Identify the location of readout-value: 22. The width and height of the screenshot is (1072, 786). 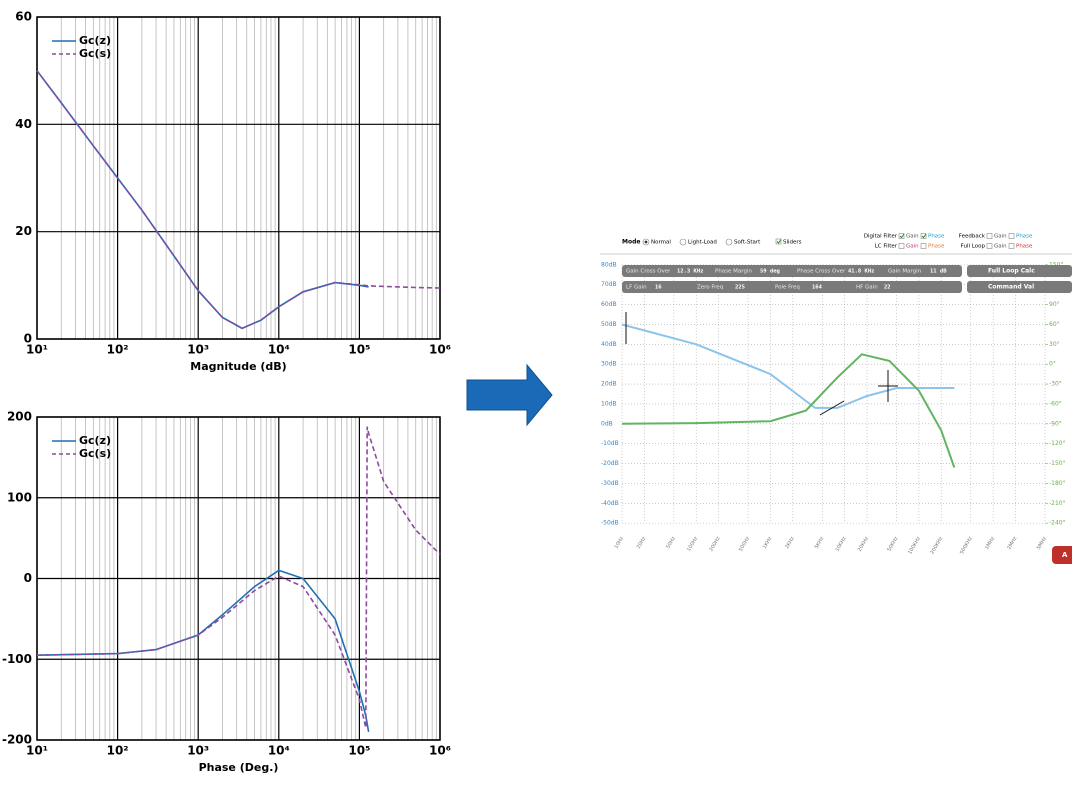
(887, 288).